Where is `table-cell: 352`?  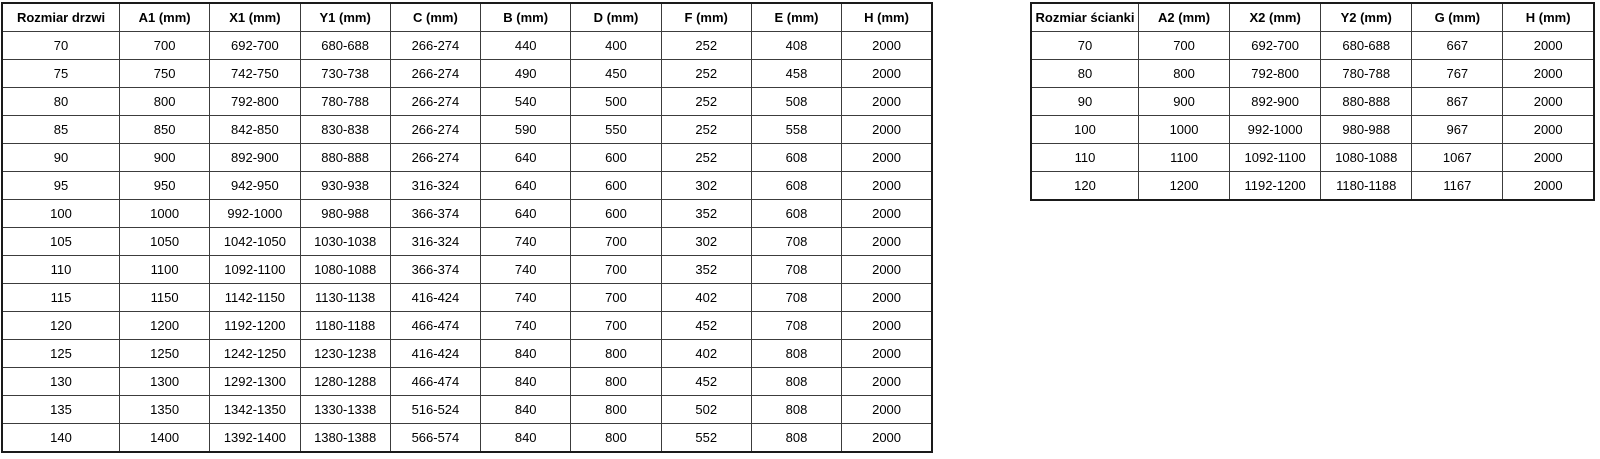 table-cell: 352 is located at coordinates (706, 269).